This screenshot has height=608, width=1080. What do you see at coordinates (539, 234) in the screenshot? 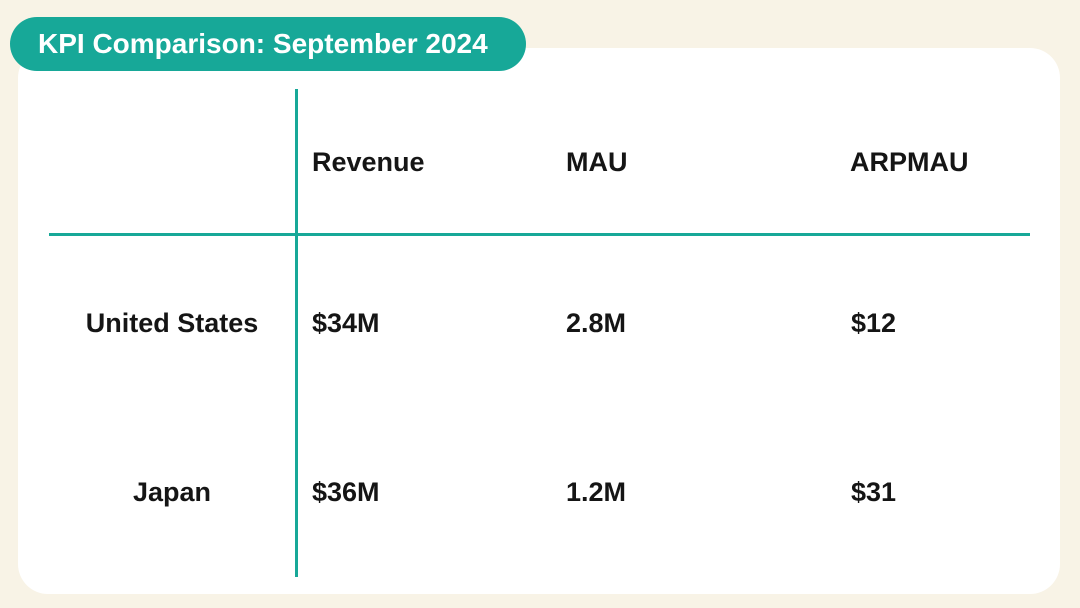
I see `table-horizontal-divider` at bounding box center [539, 234].